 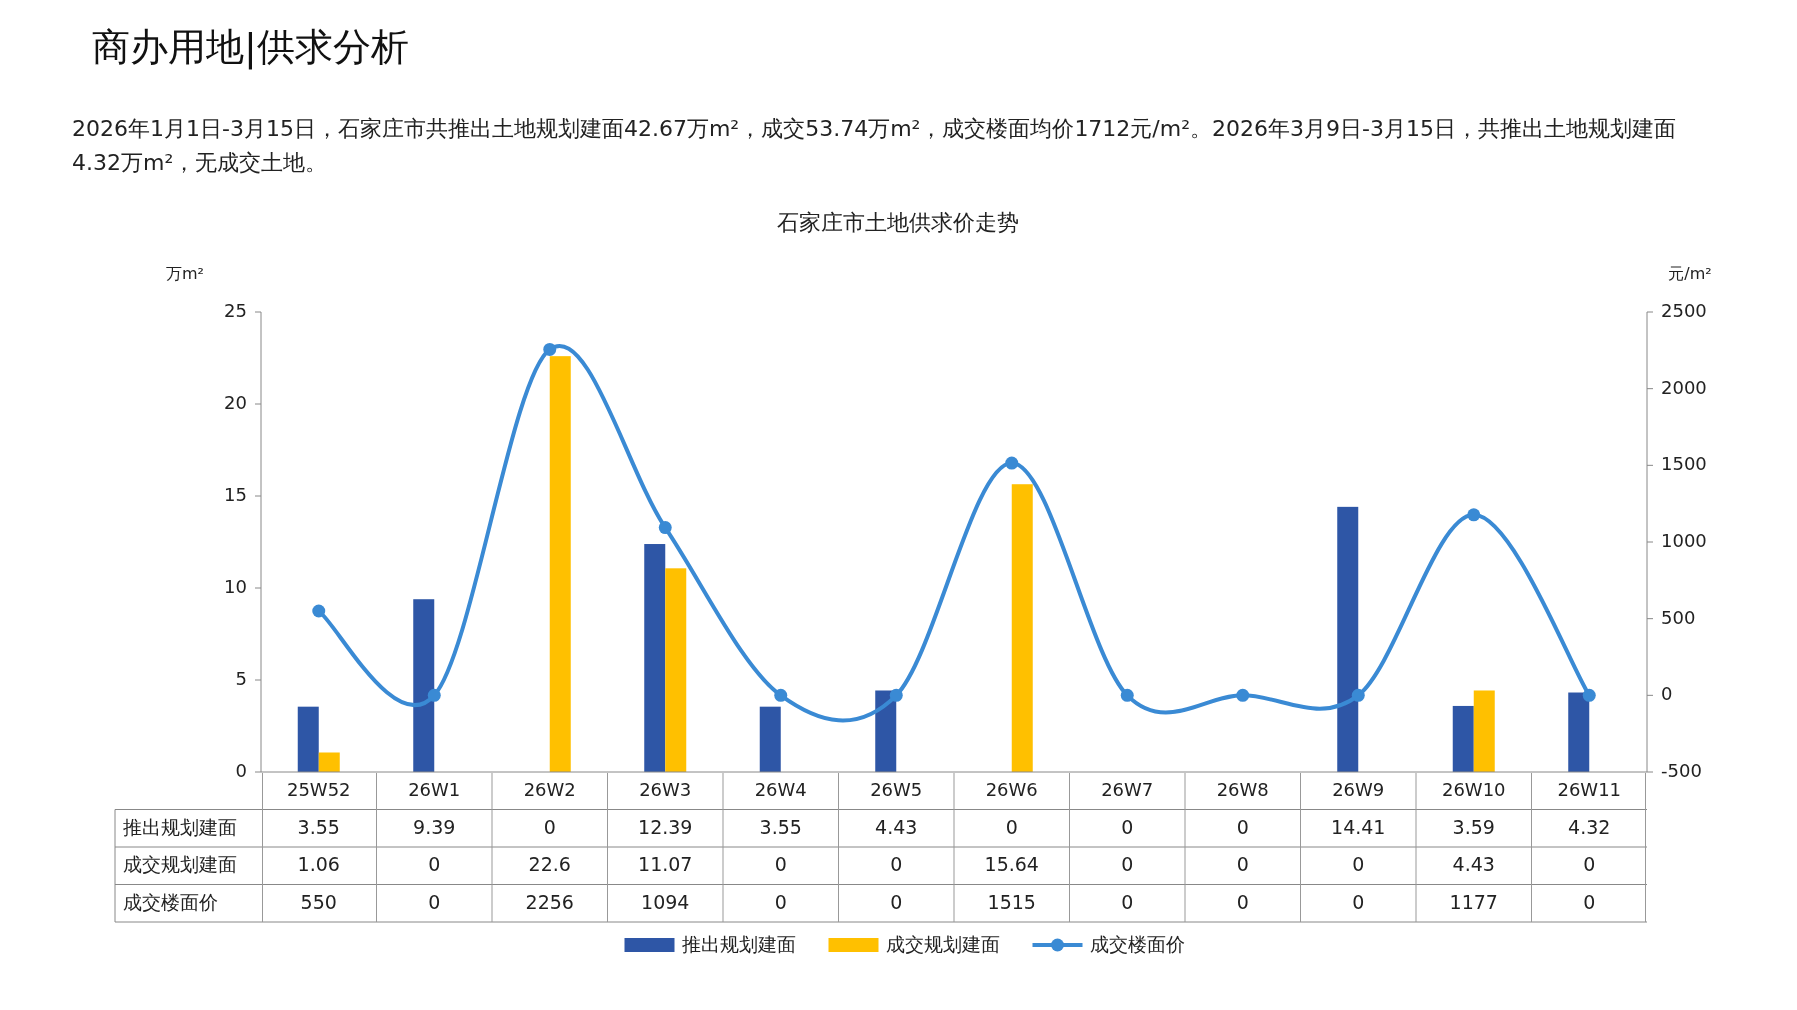 I want to click on text: 2026年1月1日-3月15日，石家庄市共推出土地规划建面42.67万m²，成交53.74万m²，成交楼面均价1712元/m²。2026年3月9日-3月15日，共推出土地规划建面4.32万m²，无成交土地。, so click(x=874, y=146).